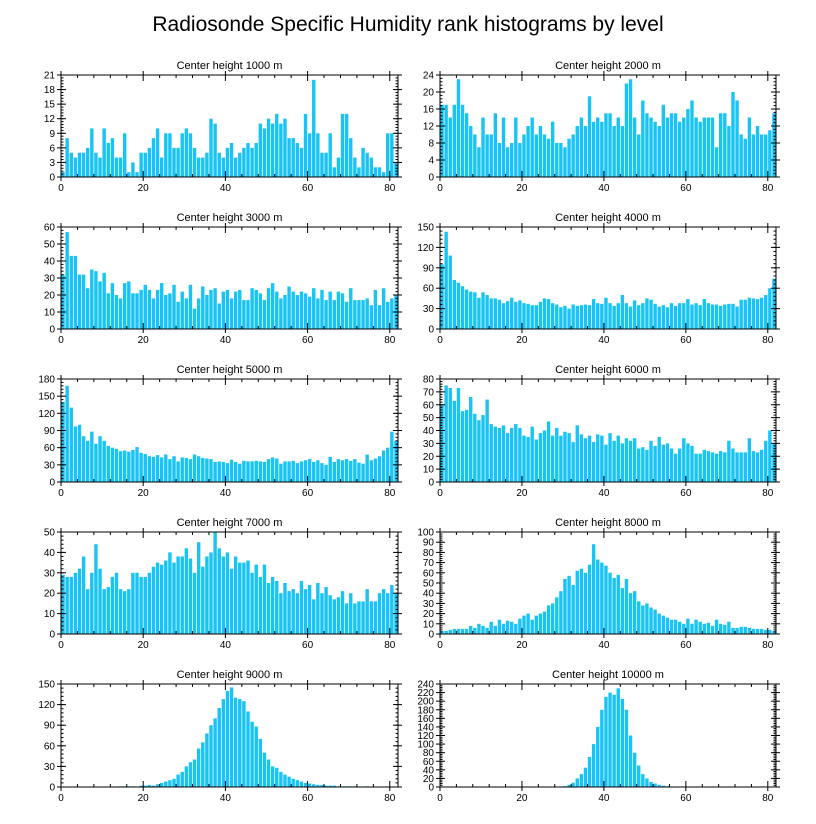 The width and height of the screenshot is (816, 824). I want to click on x-tick-label: 40, so click(604, 188).